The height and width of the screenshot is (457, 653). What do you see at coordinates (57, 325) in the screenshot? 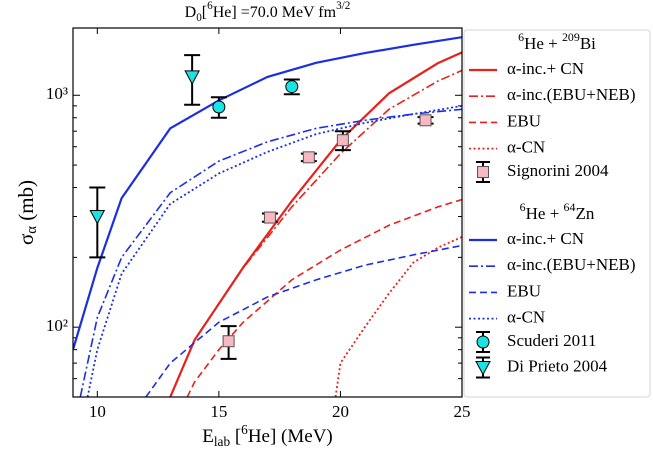
I see `y-tick-label: 10²` at bounding box center [57, 325].